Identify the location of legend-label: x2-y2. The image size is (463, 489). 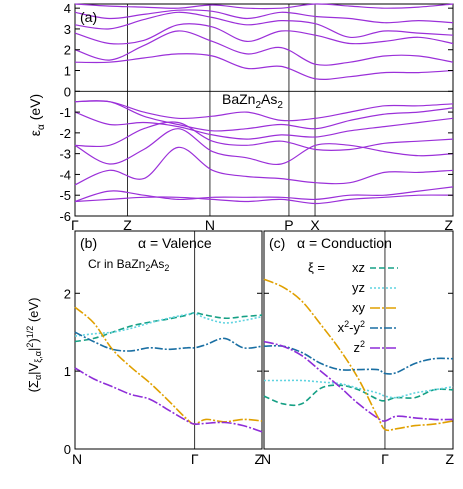
(351, 327).